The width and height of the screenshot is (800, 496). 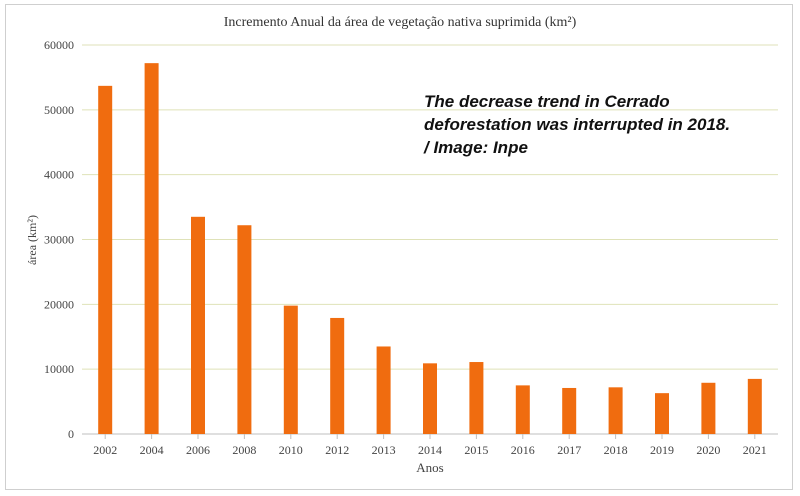 What do you see at coordinates (71, 434) in the screenshot?
I see `y-tick-label: 0` at bounding box center [71, 434].